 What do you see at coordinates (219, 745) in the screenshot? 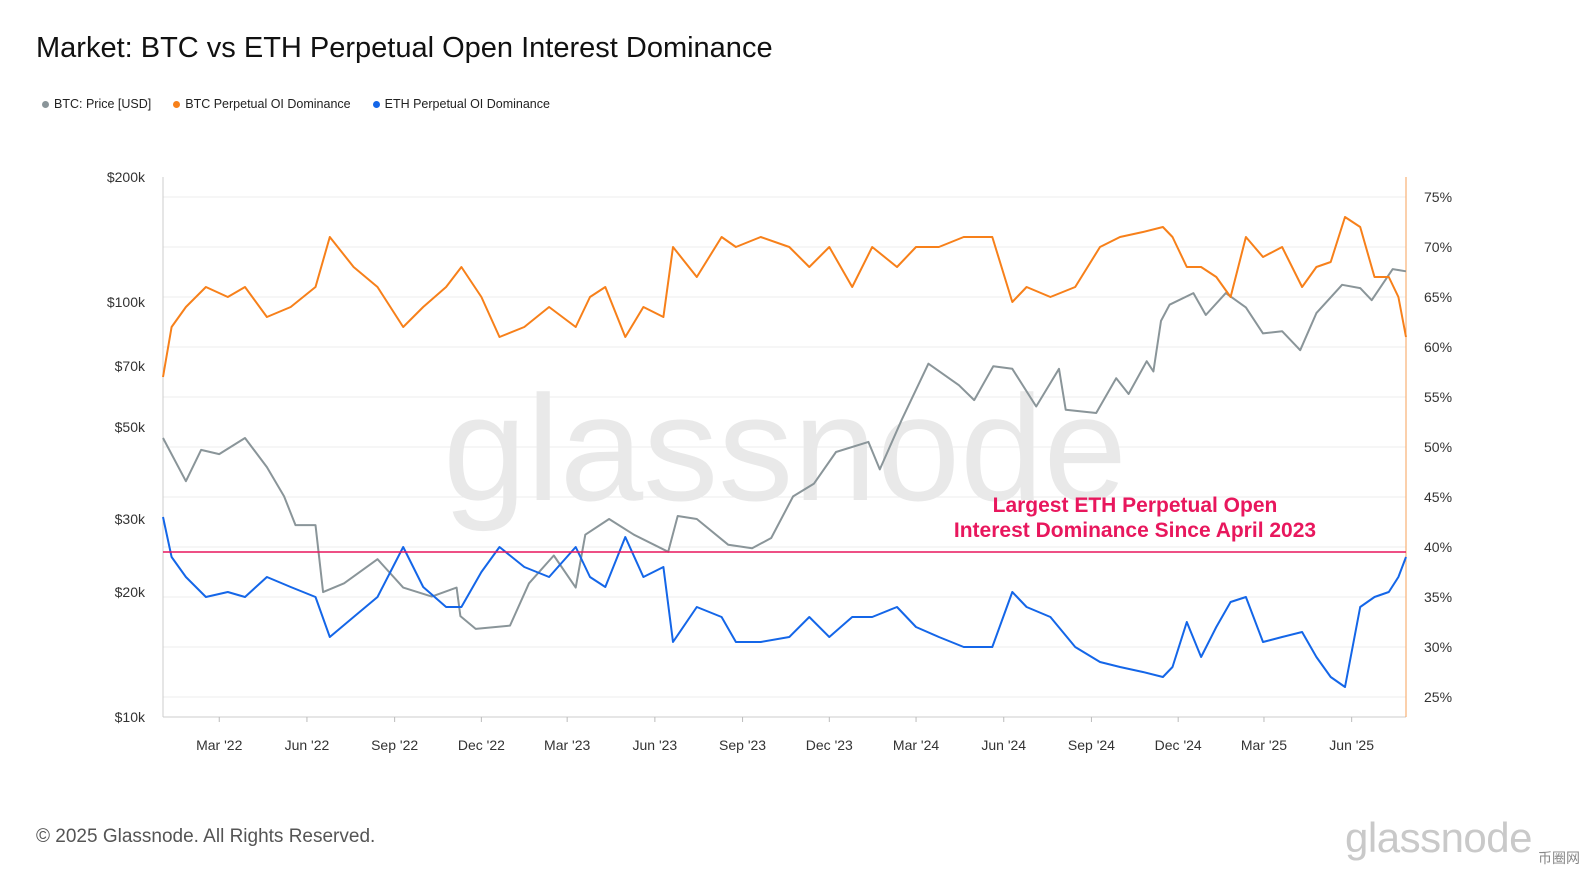
I see `x-tick-label: Mar '22` at bounding box center [219, 745].